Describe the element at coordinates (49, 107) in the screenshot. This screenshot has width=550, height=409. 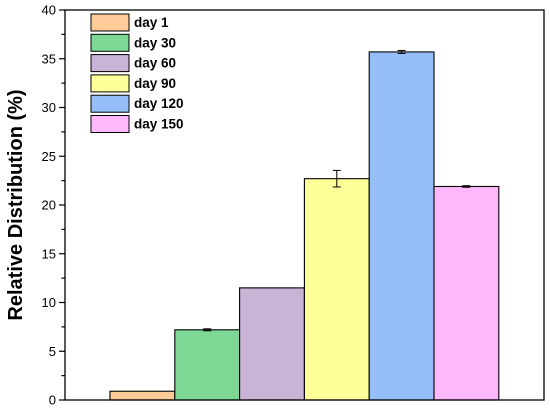
I see `y-tick-label: 30` at that location.